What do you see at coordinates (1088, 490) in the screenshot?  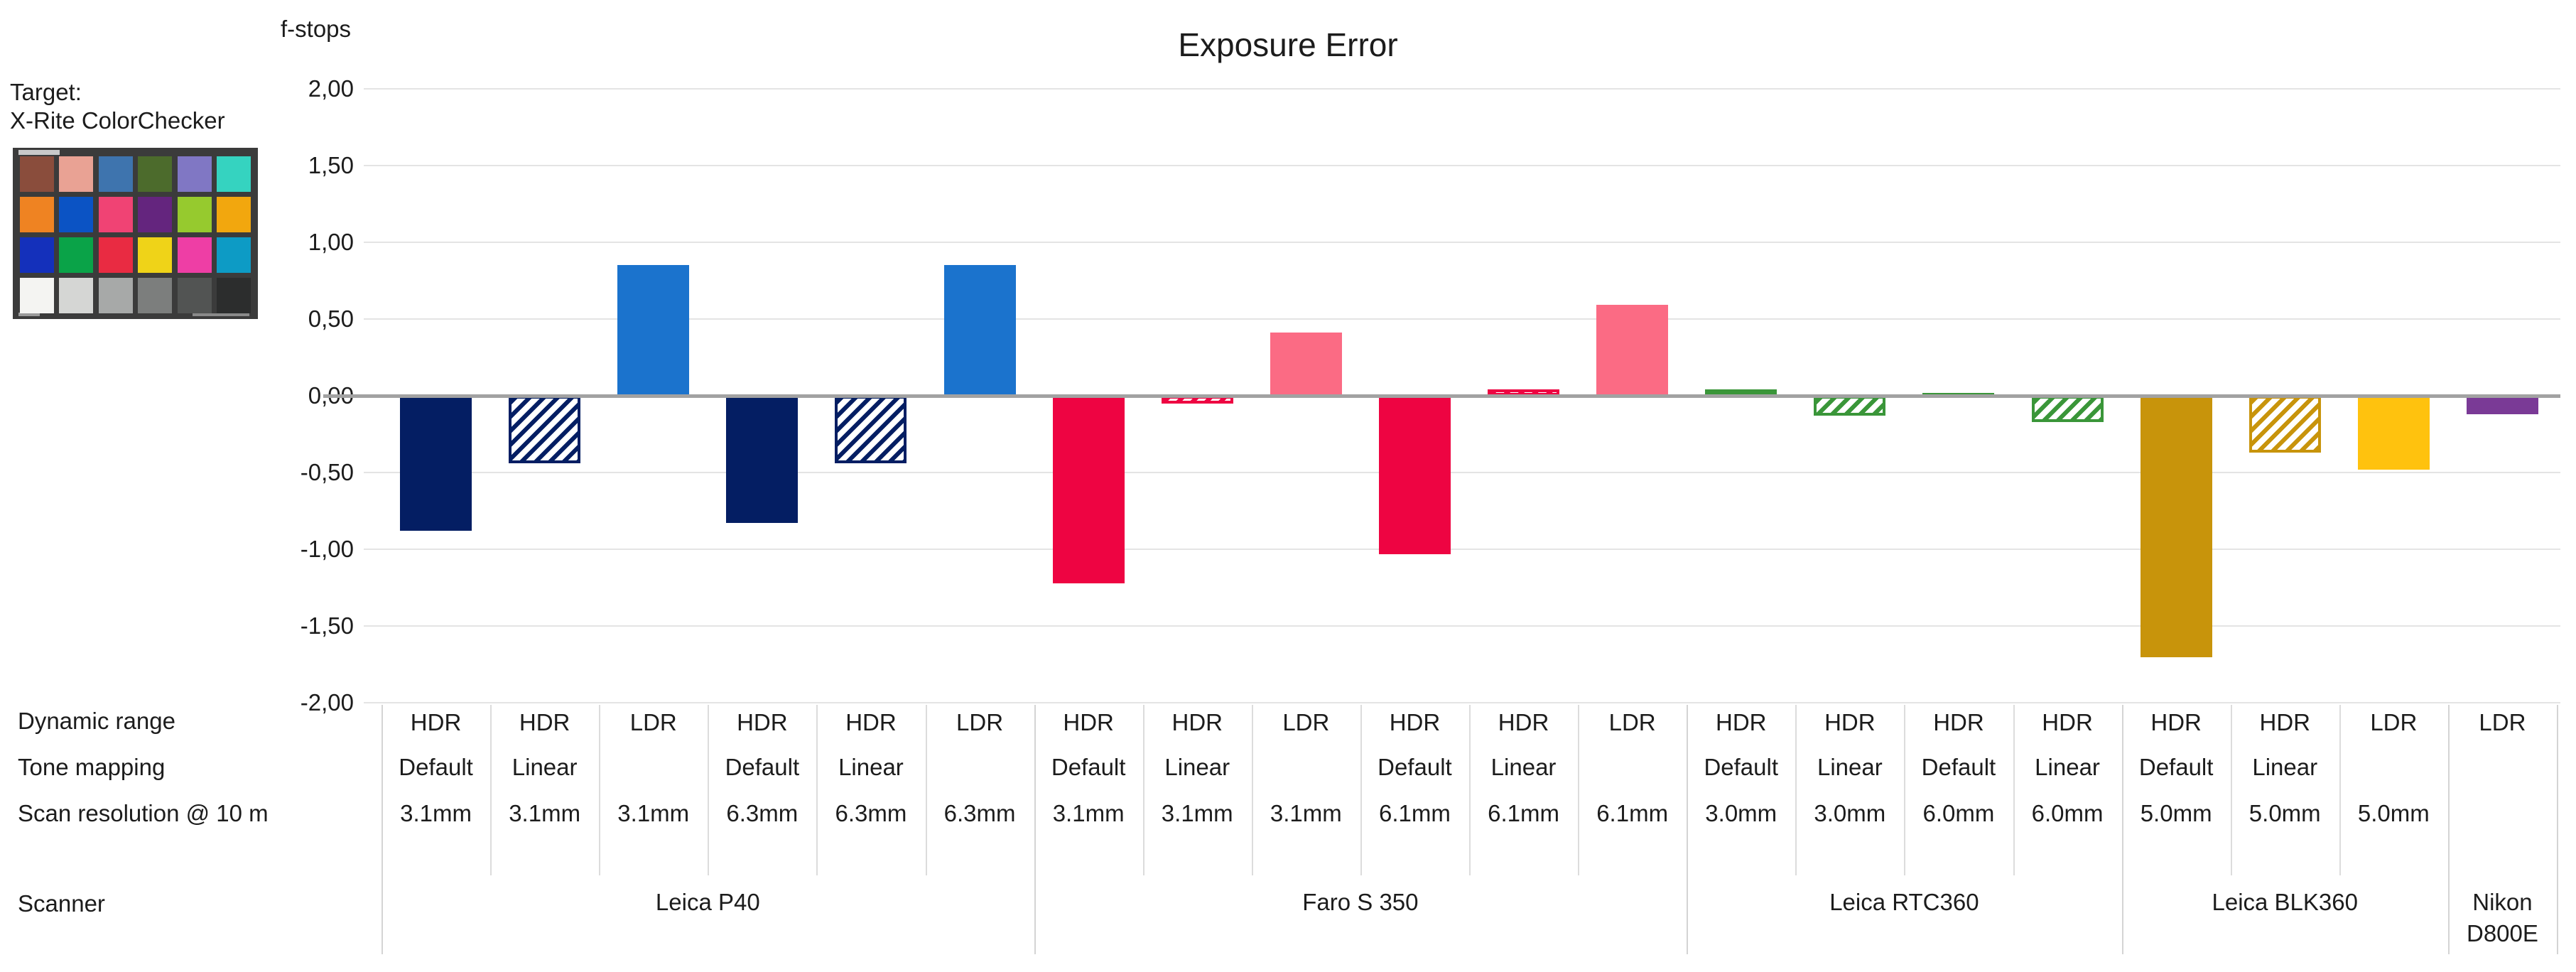 I see `bar-faro-s-350-hdr-default` at bounding box center [1088, 490].